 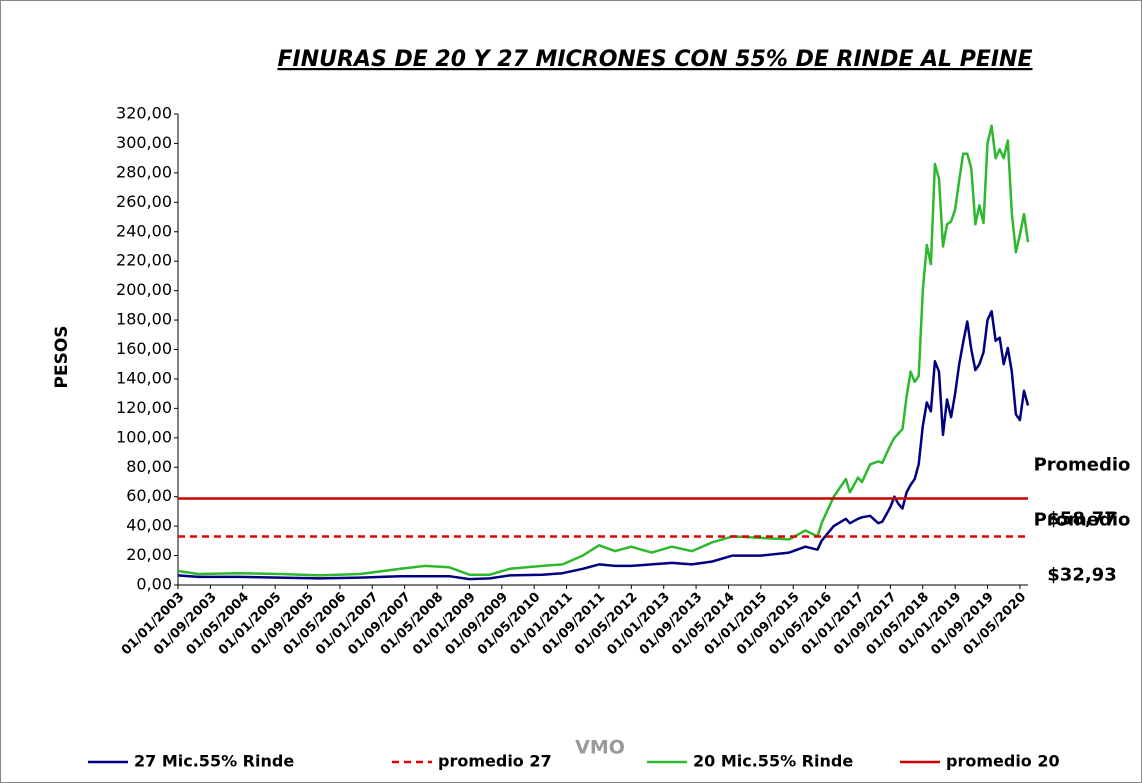 What do you see at coordinates (144, 377) in the screenshot?
I see `y-tick-label: 140,00` at bounding box center [144, 377].